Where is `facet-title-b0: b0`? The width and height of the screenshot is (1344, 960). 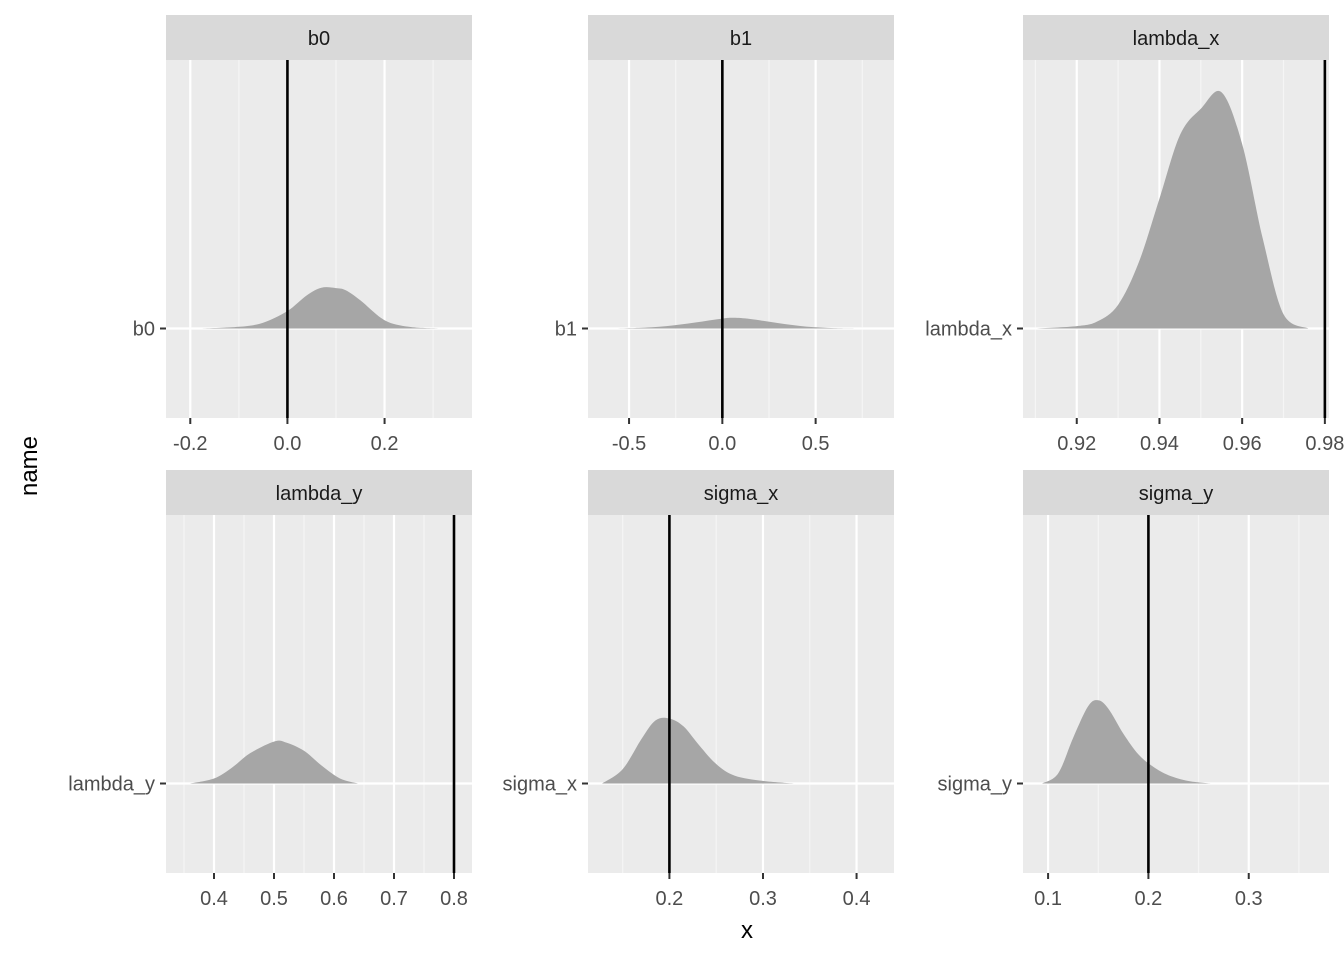 facet-title-b0: b0 is located at coordinates (319, 39).